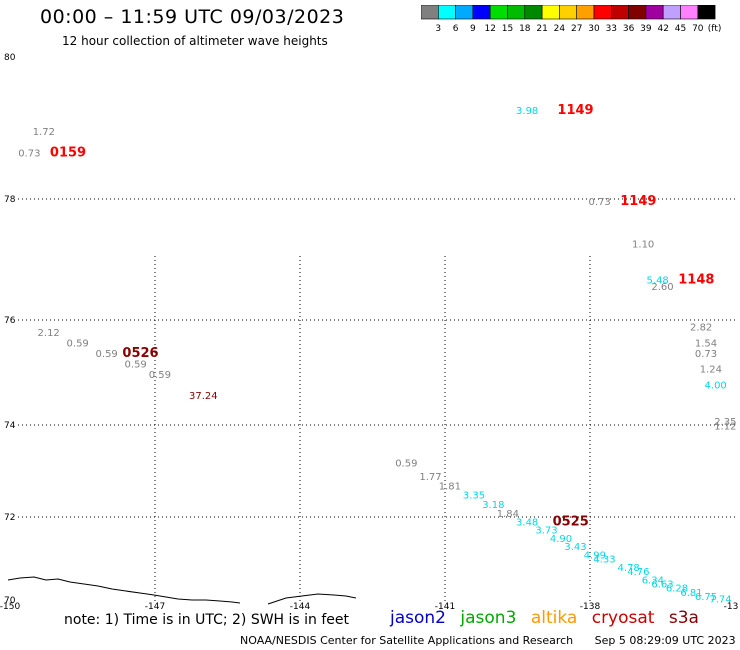  I want to click on wave-height-label: 1.54, so click(706, 343).